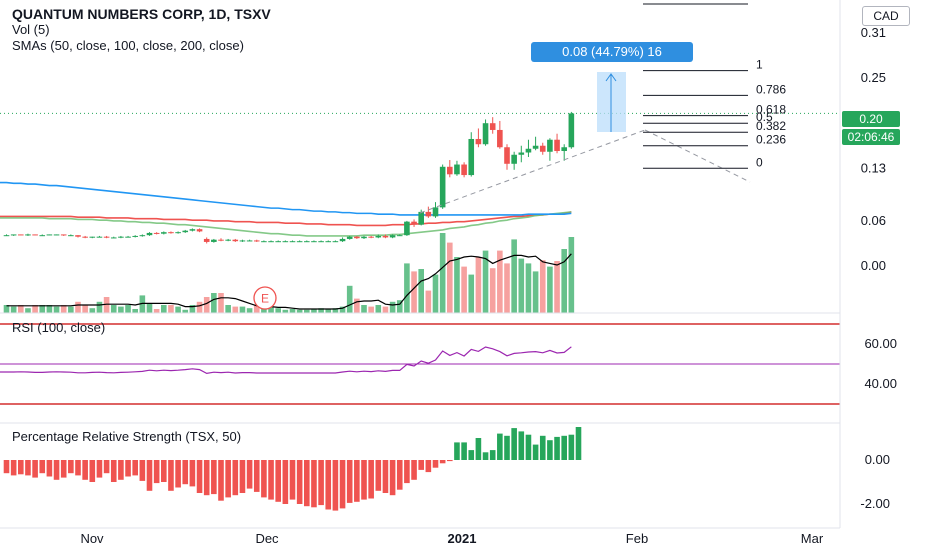 The width and height of the screenshot is (932, 550). What do you see at coordinates (289, 281) in the screenshot?
I see `volume-ma-line` at bounding box center [289, 281].